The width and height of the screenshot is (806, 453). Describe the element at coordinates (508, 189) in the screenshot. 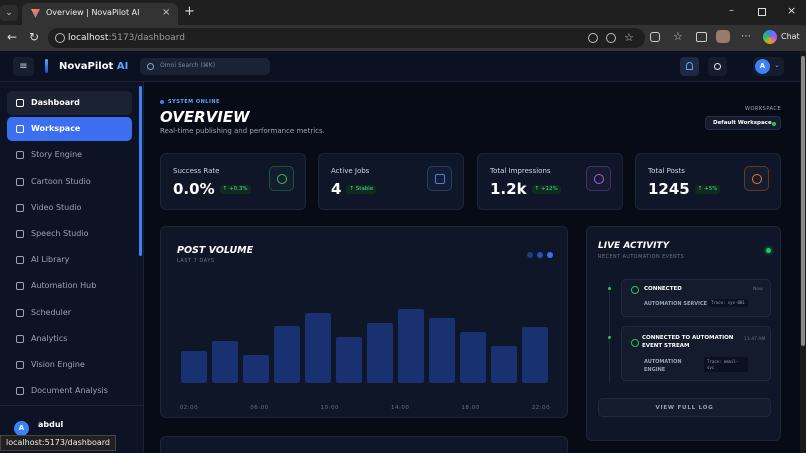

I see `stat-value: 1.2k` at that location.